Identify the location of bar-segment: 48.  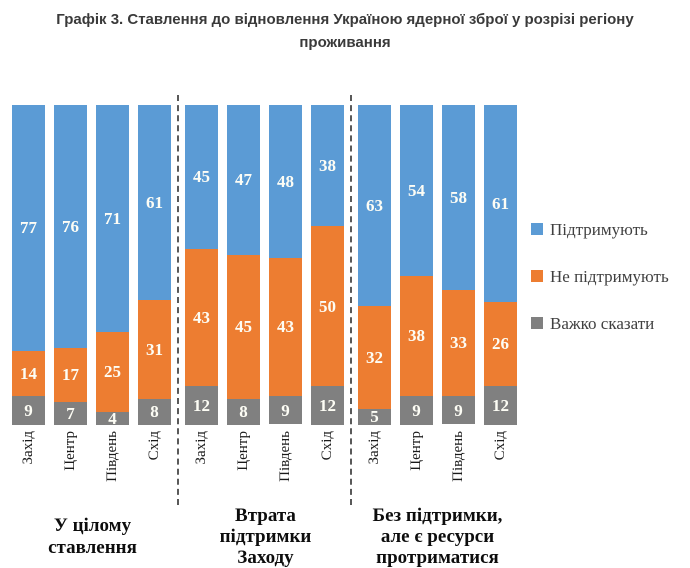
(285, 181).